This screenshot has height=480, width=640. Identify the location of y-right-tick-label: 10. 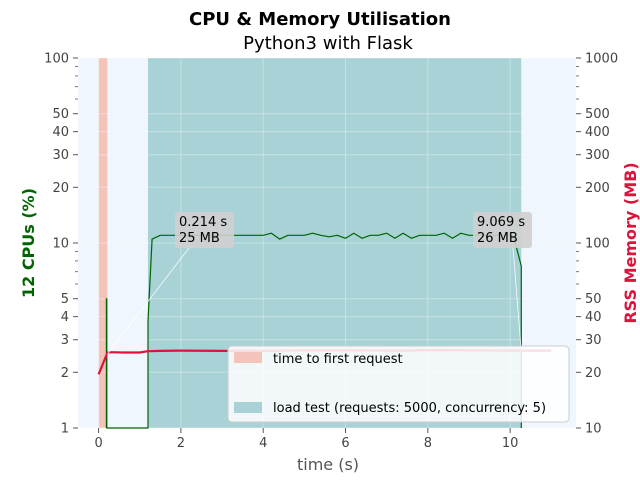
(593, 429).